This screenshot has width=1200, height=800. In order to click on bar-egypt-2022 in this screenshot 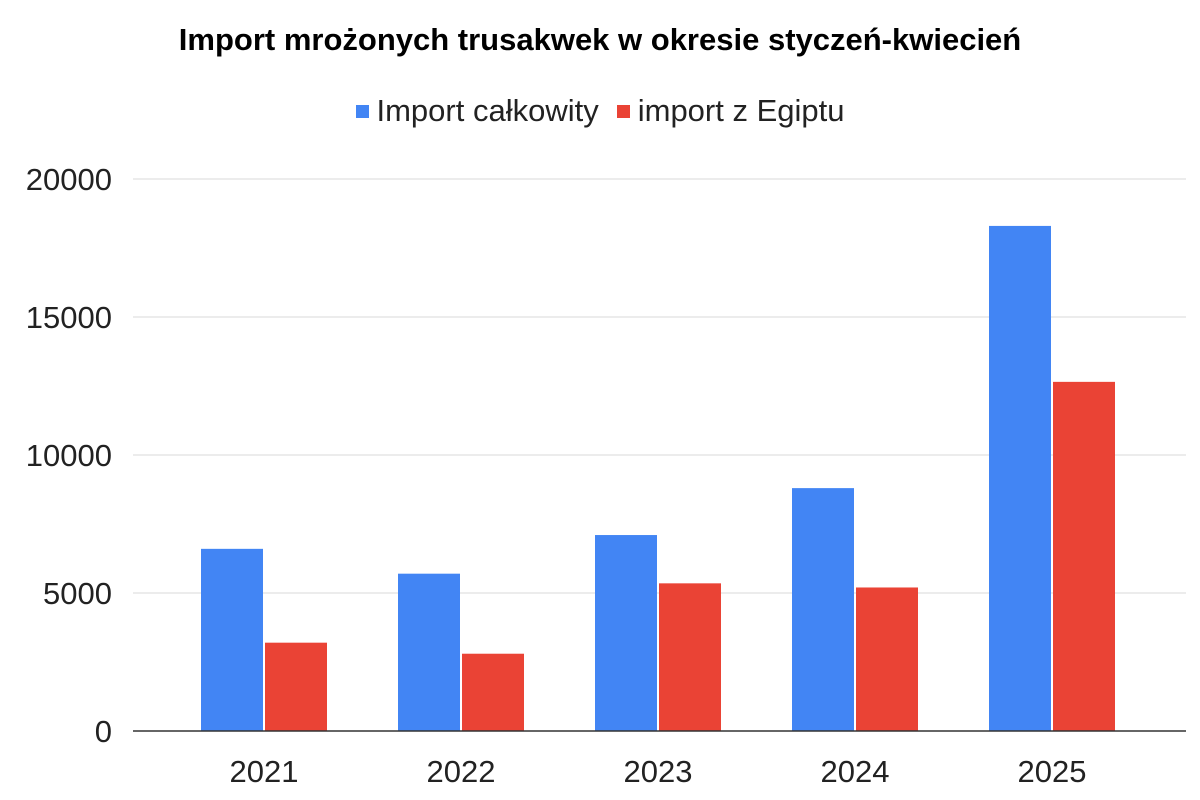, I will do `click(493, 692)`.